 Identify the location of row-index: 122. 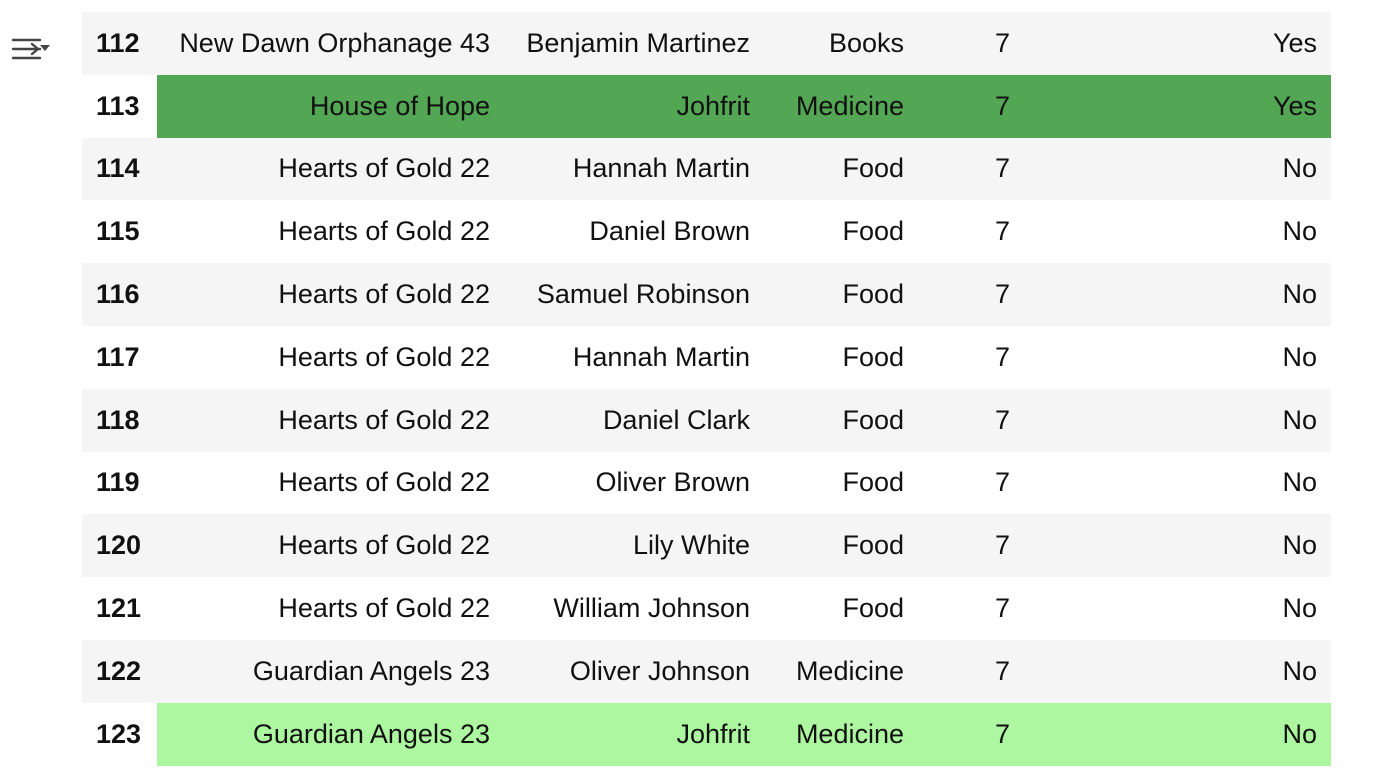
(119, 670).